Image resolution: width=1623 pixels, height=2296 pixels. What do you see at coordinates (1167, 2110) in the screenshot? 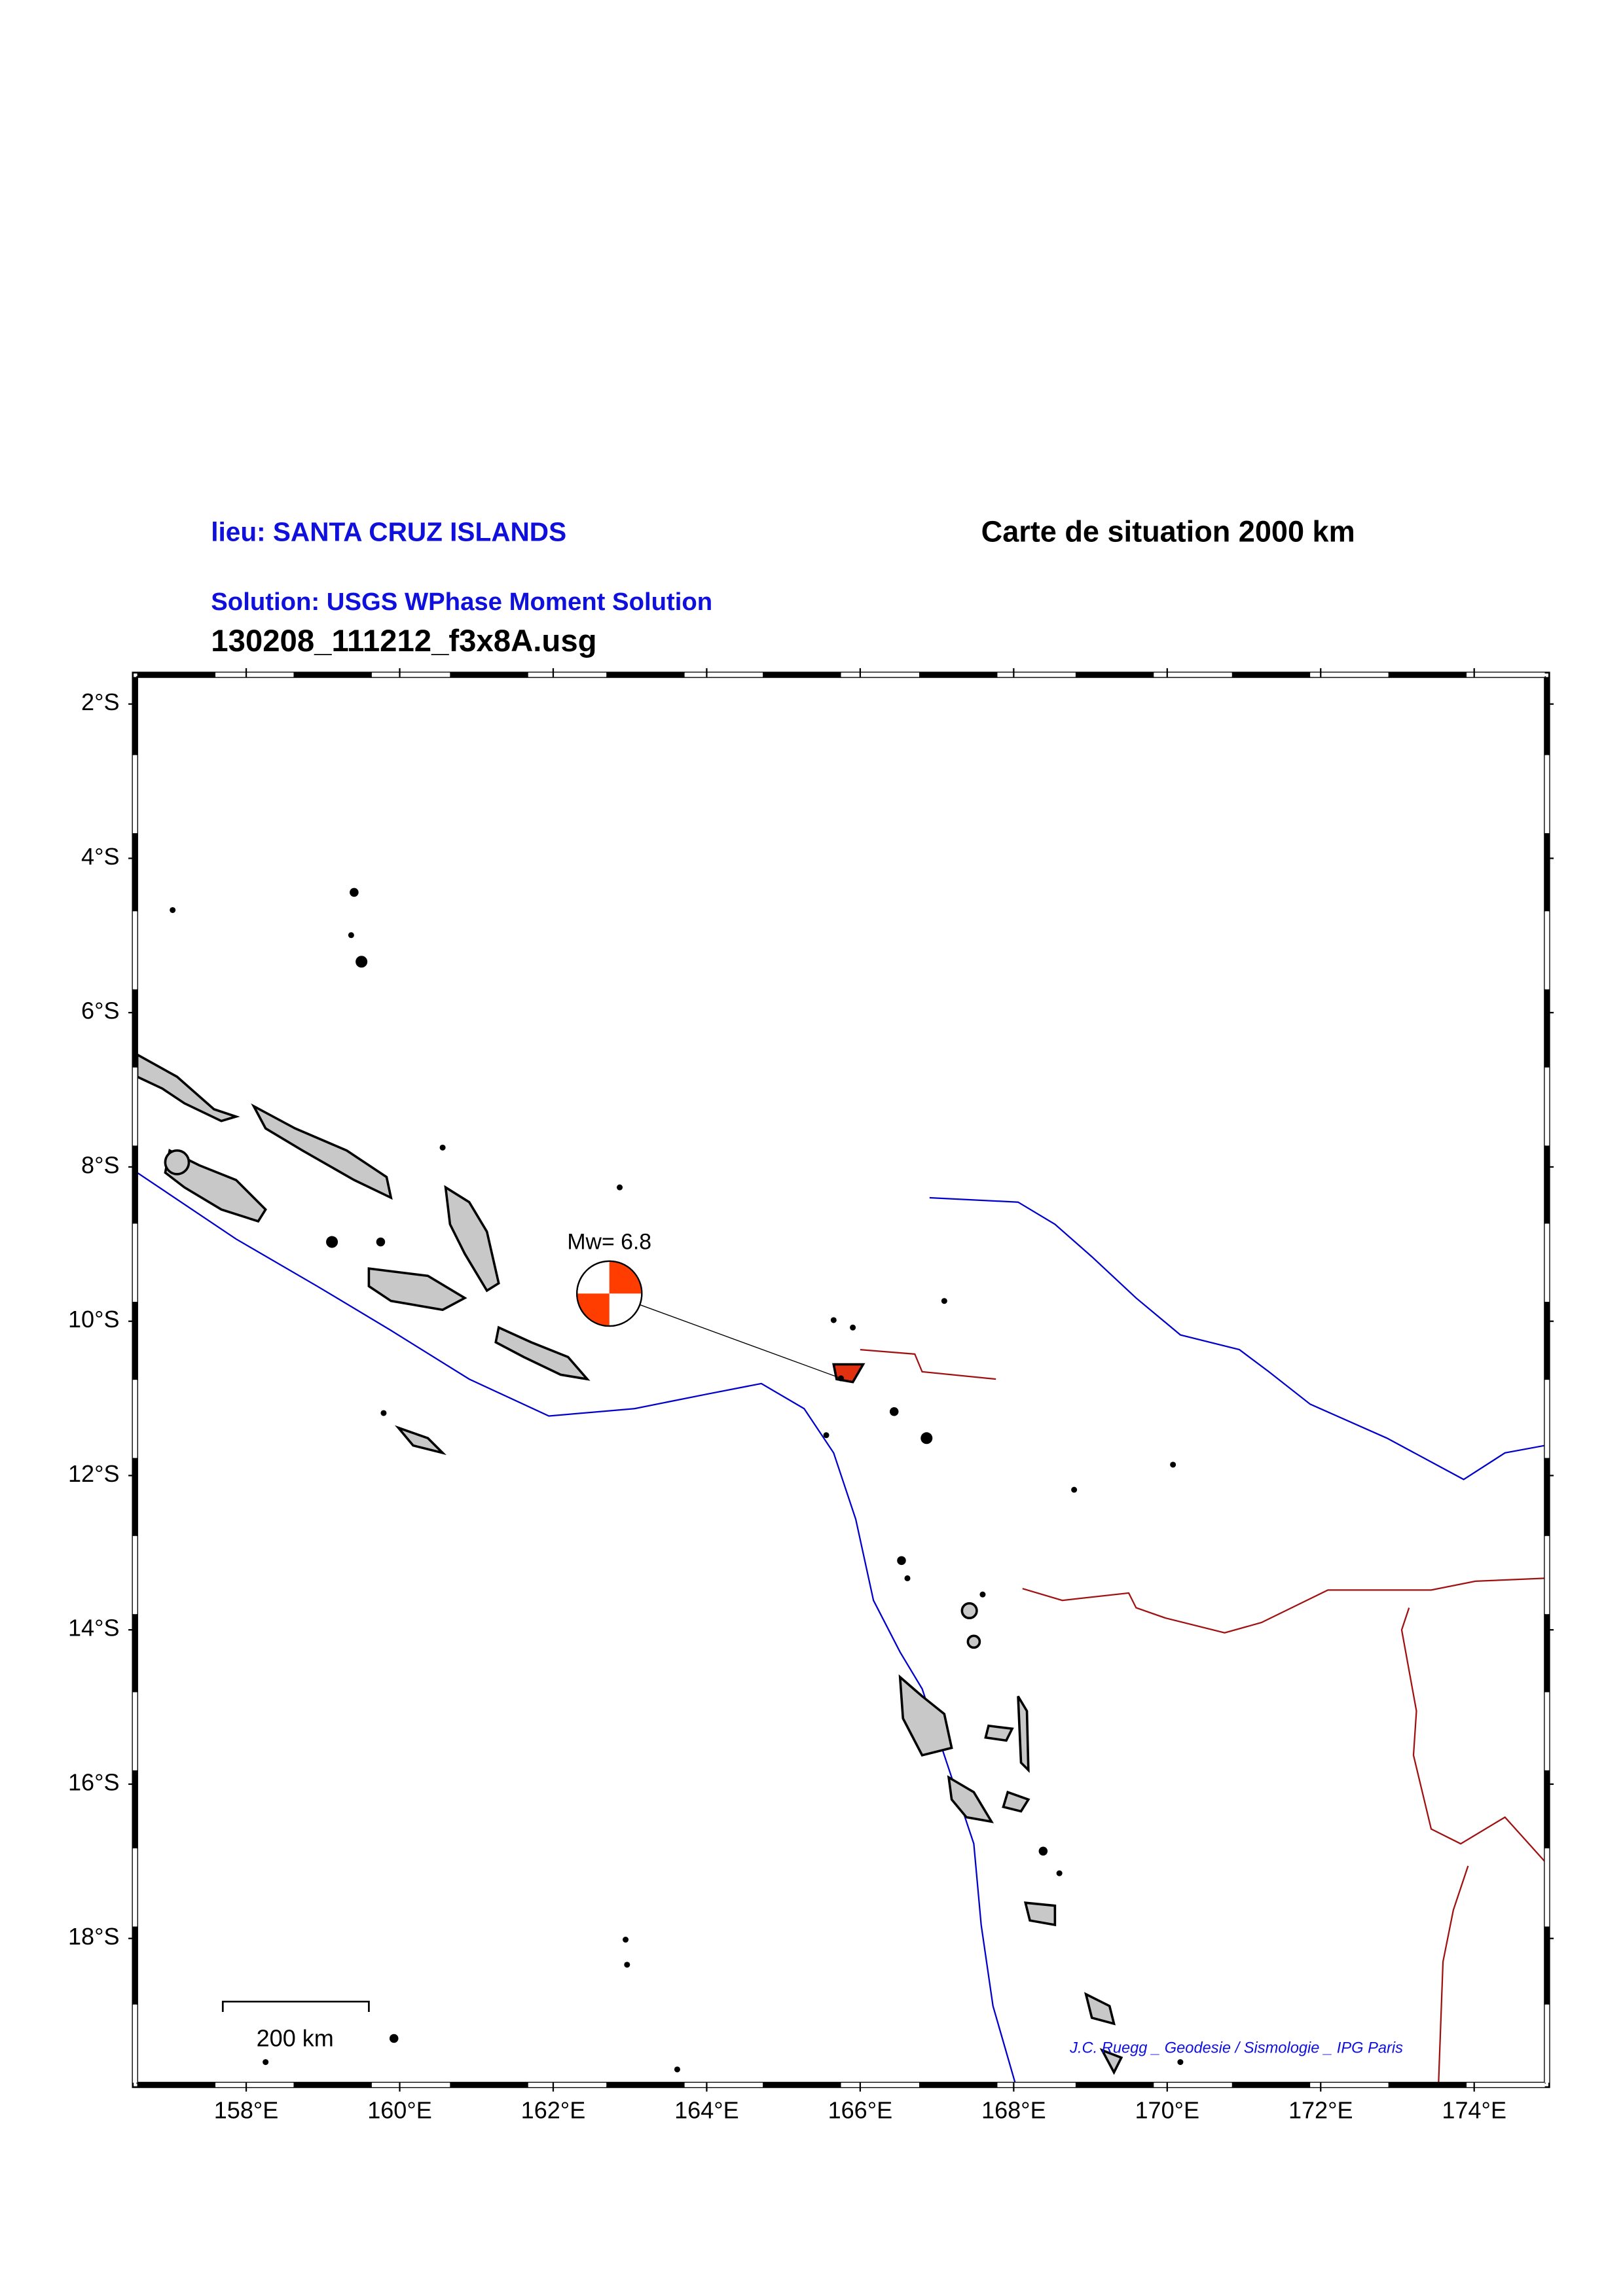
I see `lon-tick-label: 170°E` at bounding box center [1167, 2110].